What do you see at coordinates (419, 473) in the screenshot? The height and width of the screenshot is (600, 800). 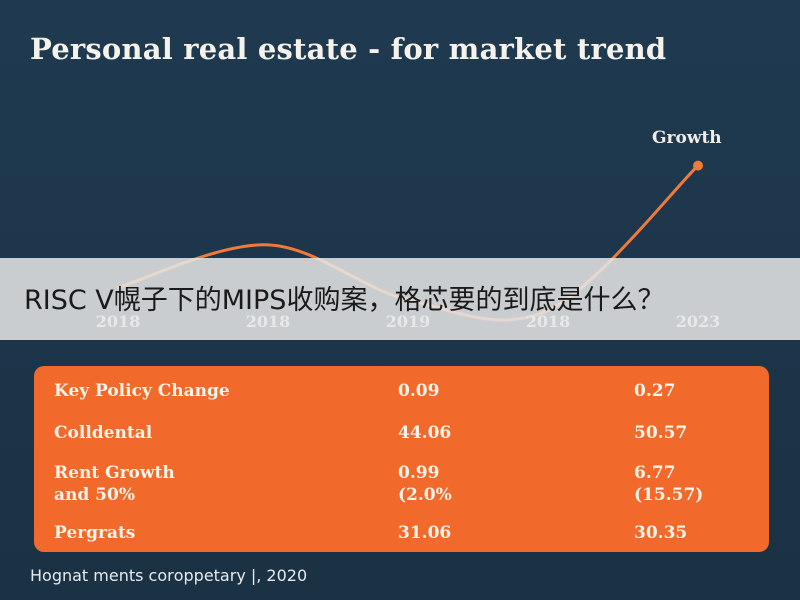 I see `row-value-1: 0.99` at bounding box center [419, 473].